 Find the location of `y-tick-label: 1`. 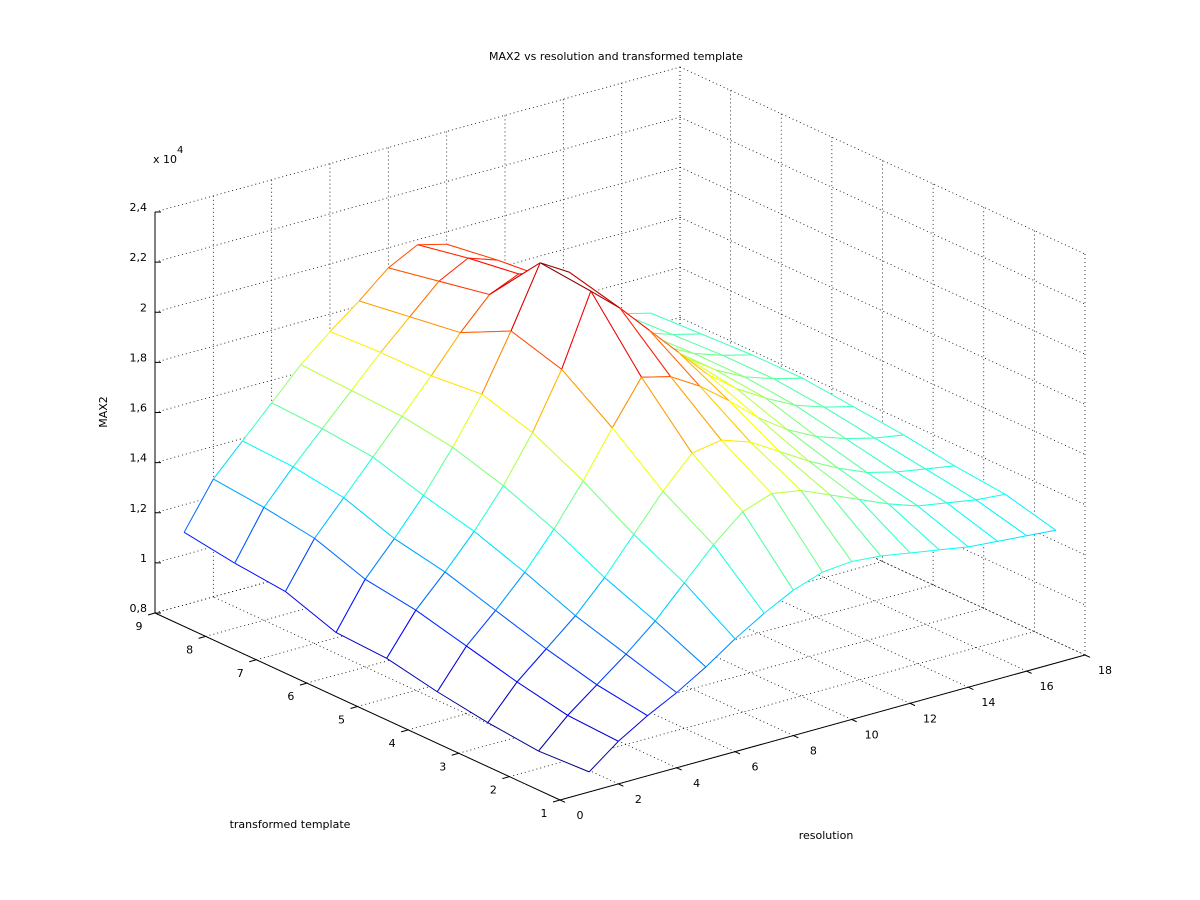

y-tick-label: 1 is located at coordinates (544, 813).